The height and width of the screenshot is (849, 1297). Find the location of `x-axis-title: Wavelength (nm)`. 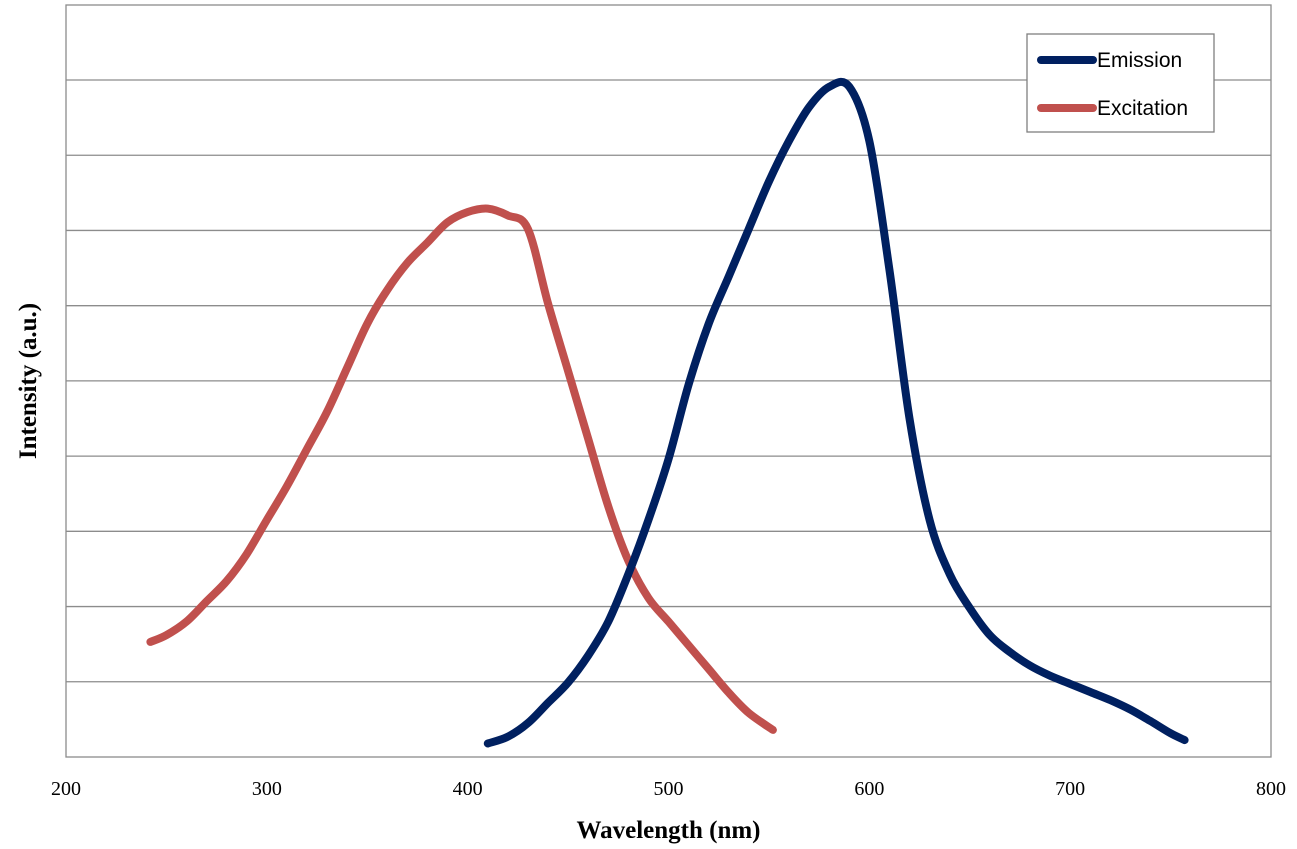

x-axis-title: Wavelength (nm) is located at coordinates (668, 830).